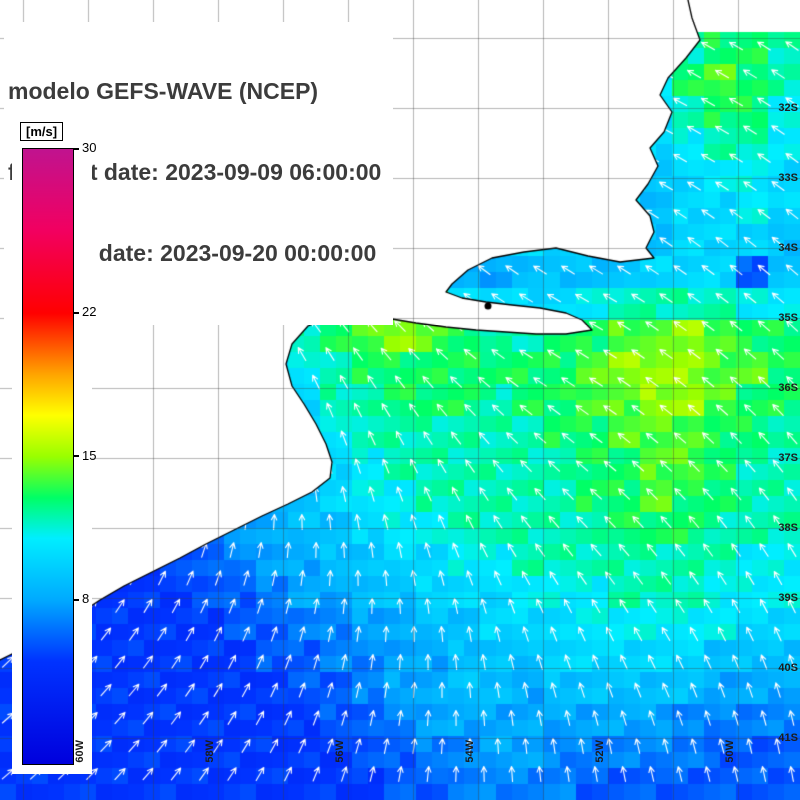  What do you see at coordinates (85, 147) in the screenshot?
I see `colorbar-tick-label: 30` at bounding box center [85, 147].